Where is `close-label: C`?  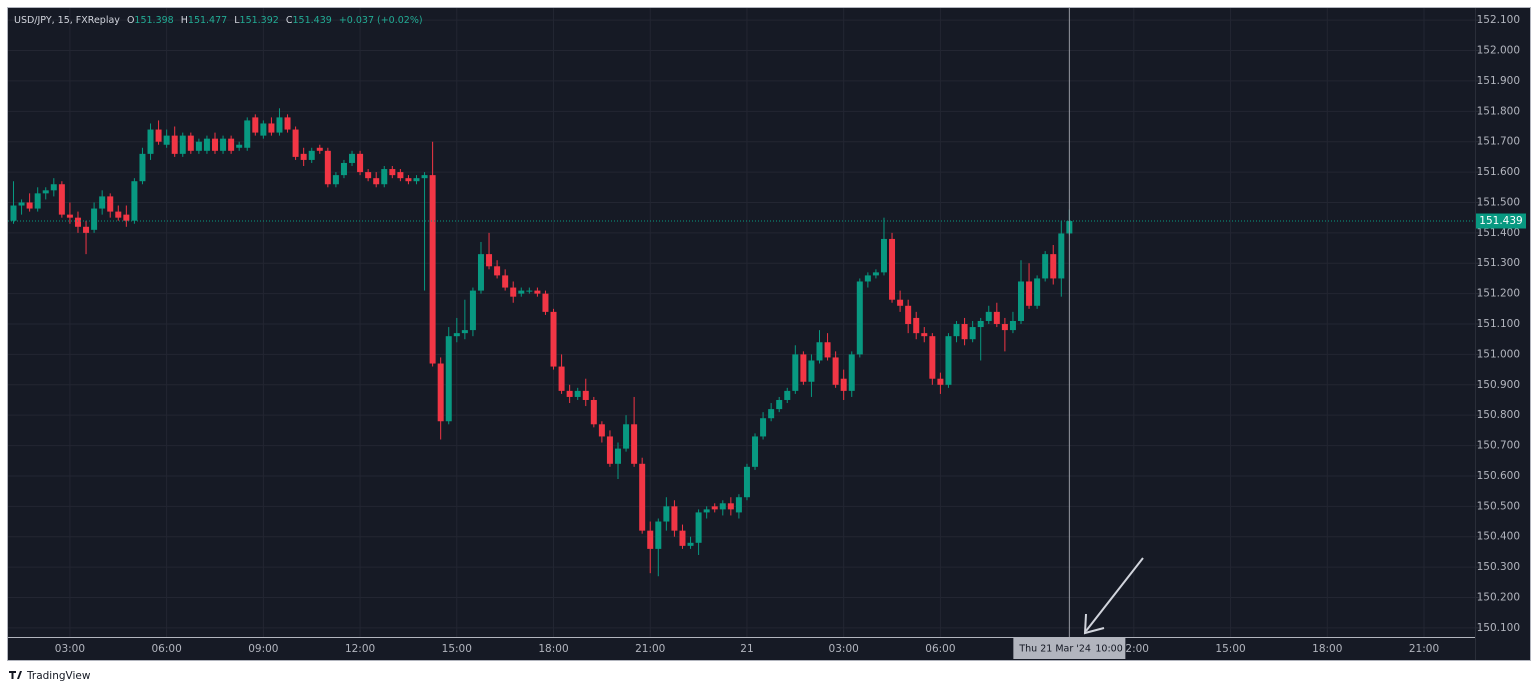 close-label: C is located at coordinates (289, 20).